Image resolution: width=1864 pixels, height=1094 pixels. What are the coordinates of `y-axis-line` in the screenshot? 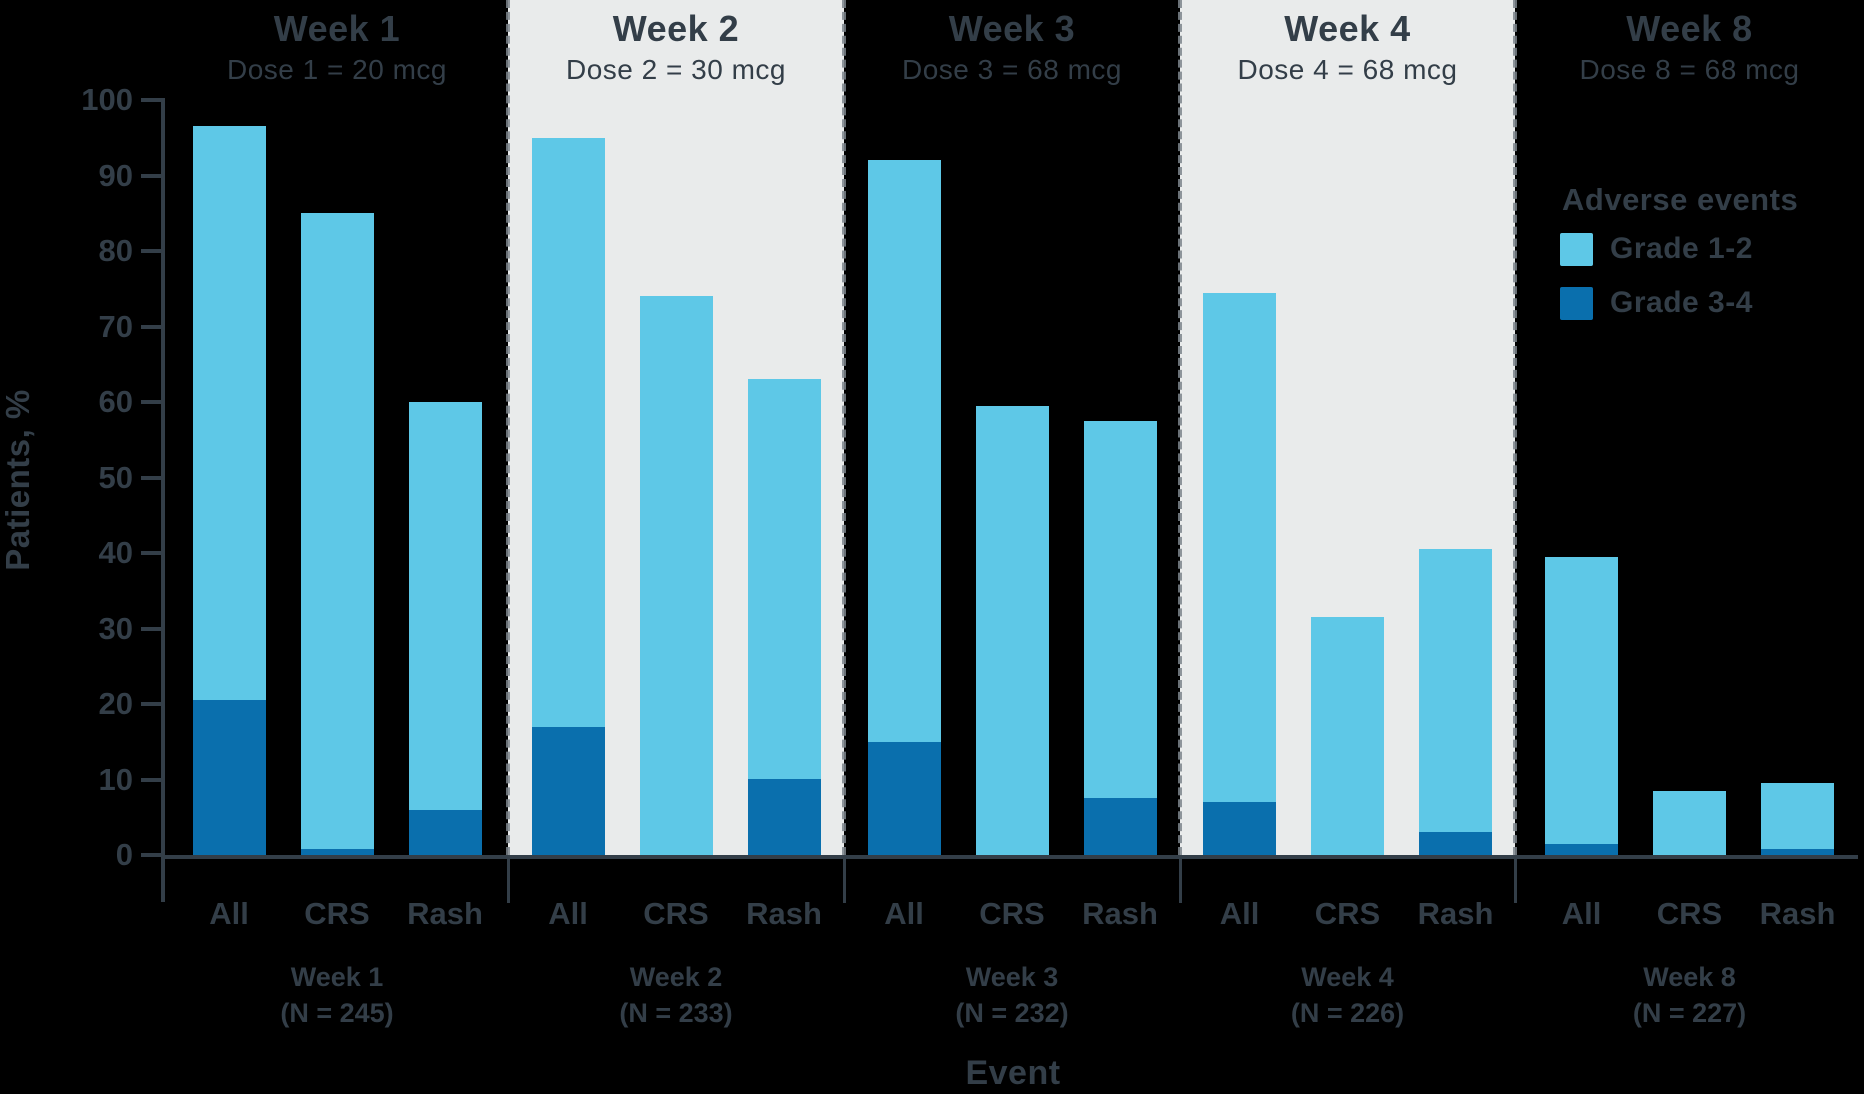 It's located at (163, 500).